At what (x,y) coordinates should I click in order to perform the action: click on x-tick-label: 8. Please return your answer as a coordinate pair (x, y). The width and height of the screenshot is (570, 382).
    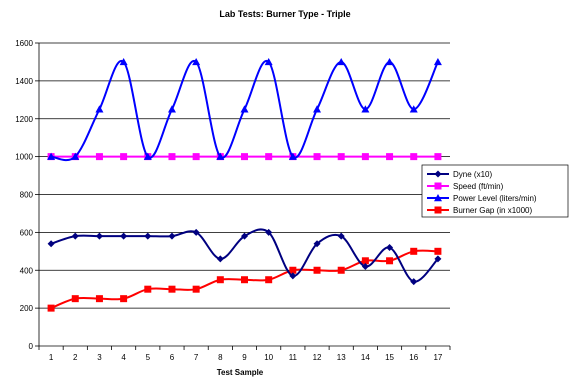
    Looking at the image, I should click on (220, 357).